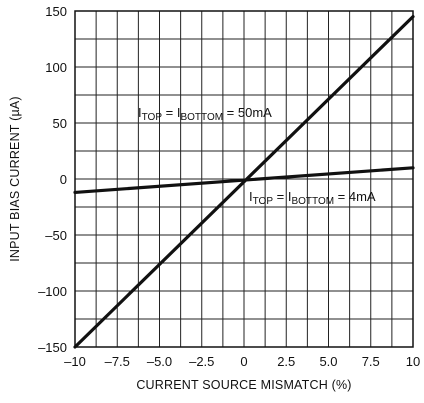 Image resolution: width=424 pixels, height=403 pixels. What do you see at coordinates (52, 179) in the screenshot?
I see `y-tick-labels: 150 100 50 0 –50 –100 –150` at bounding box center [52, 179].